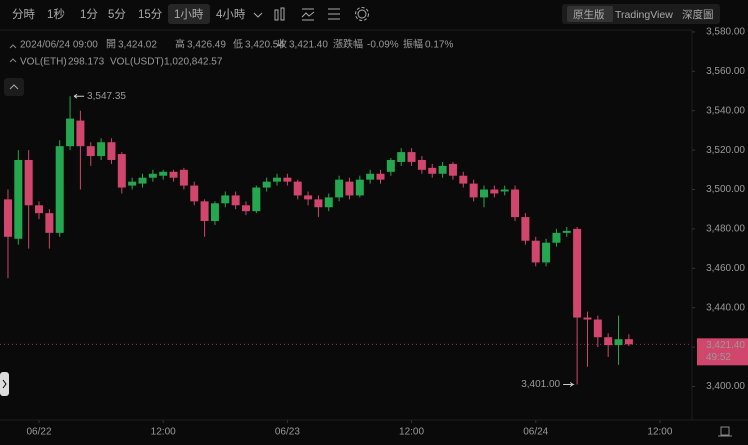  What do you see at coordinates (264, 45) in the screenshot?
I see `legend-value: 3,420.54` at bounding box center [264, 45].